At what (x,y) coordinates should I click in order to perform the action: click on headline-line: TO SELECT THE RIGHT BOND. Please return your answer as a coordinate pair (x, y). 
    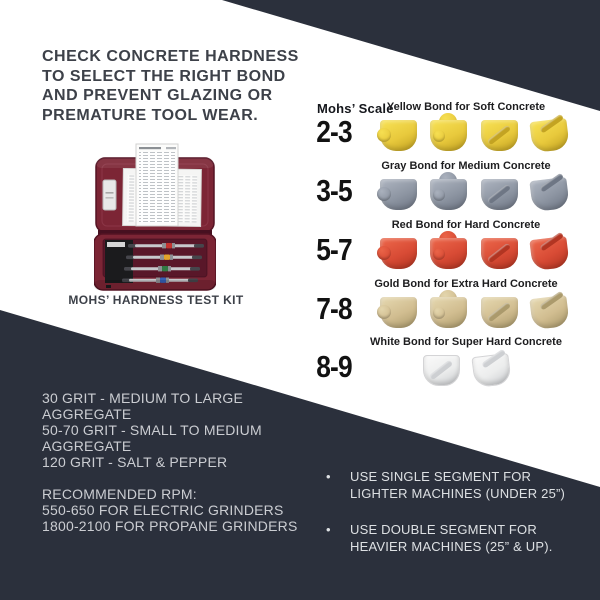
    Looking at the image, I should click on (164, 76).